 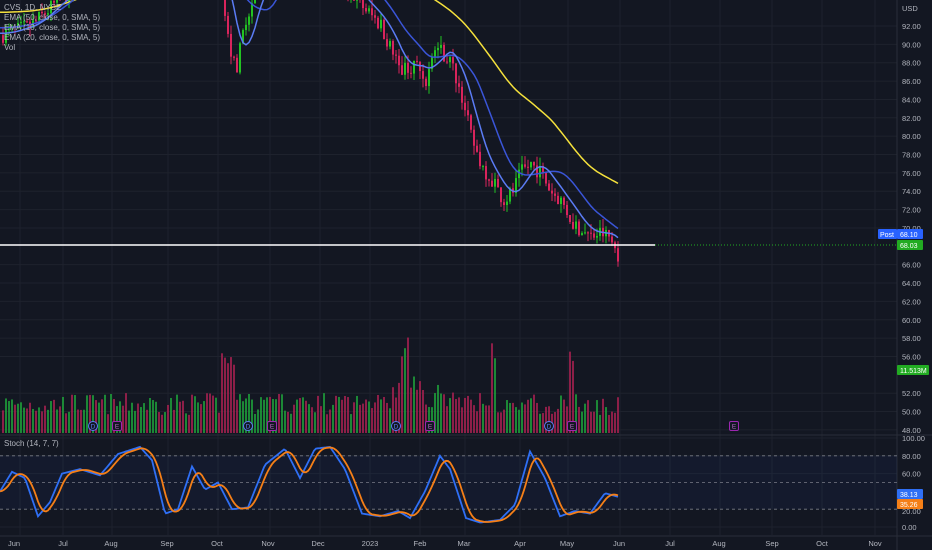 I want to click on legend-ema20: EMA (20, close, 0, SMA, 5), so click(x=52, y=37).